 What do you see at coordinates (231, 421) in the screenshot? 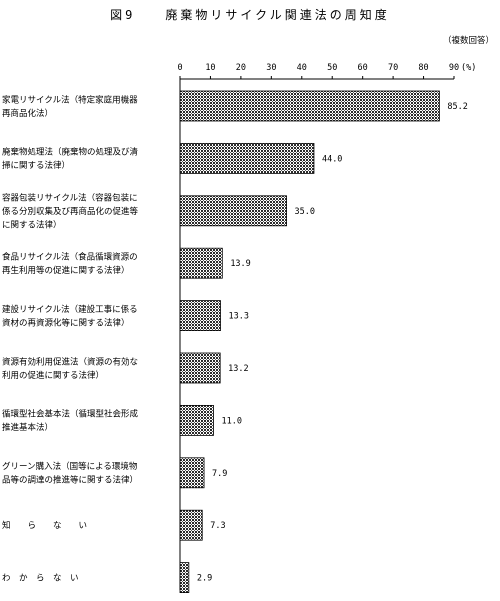
I see `value-label: 11.0` at bounding box center [231, 421].